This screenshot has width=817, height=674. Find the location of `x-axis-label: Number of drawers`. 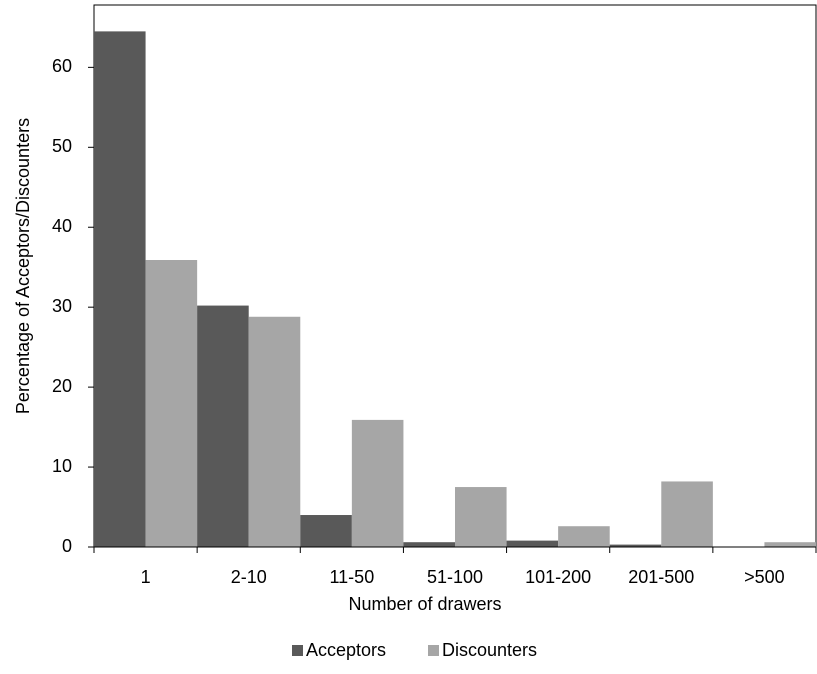

x-axis-label: Number of drawers is located at coordinates (424, 604).